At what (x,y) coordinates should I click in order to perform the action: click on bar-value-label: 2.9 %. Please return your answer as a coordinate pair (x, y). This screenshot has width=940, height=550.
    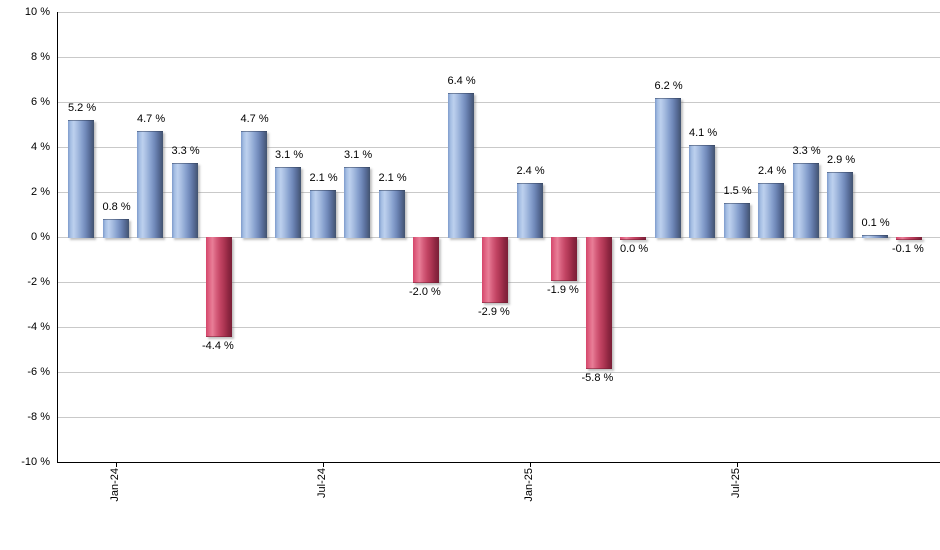
    Looking at the image, I should click on (841, 159).